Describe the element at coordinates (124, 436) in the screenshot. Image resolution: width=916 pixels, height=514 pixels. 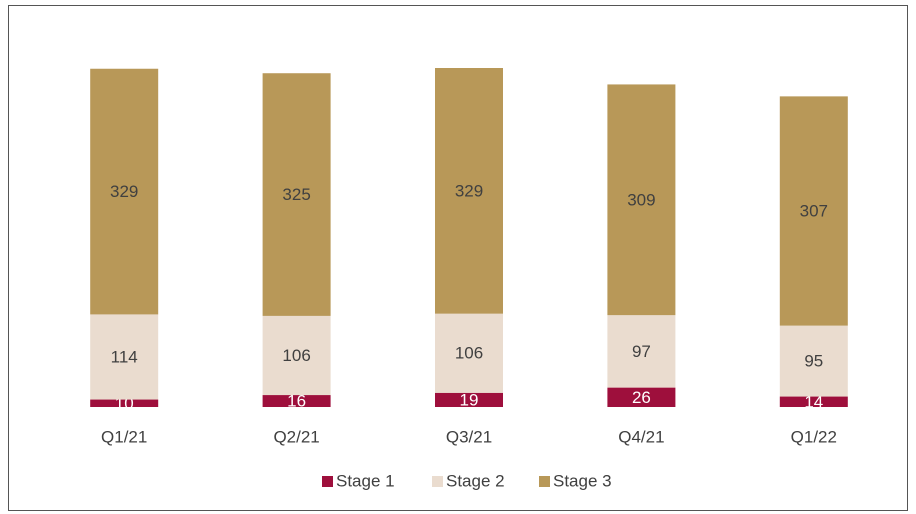
I see `x-tick-label: Q1/21` at that location.